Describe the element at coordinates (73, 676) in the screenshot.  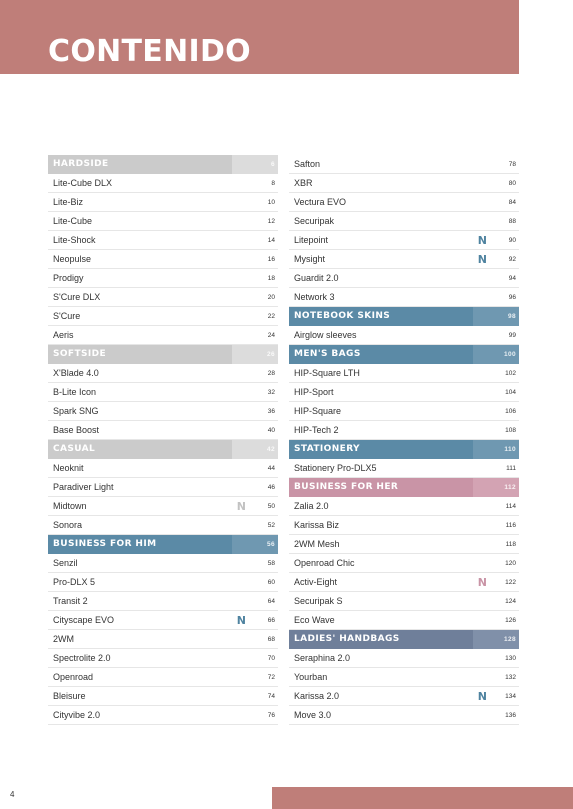
I see `item-label: Openroad` at that location.